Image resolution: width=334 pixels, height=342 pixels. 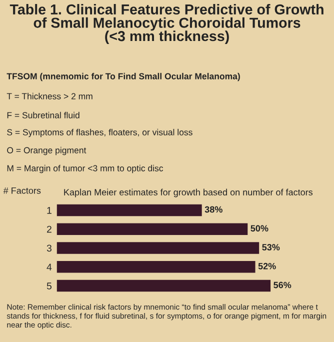 I want to click on y-tick-label: 4, so click(x=49, y=267).